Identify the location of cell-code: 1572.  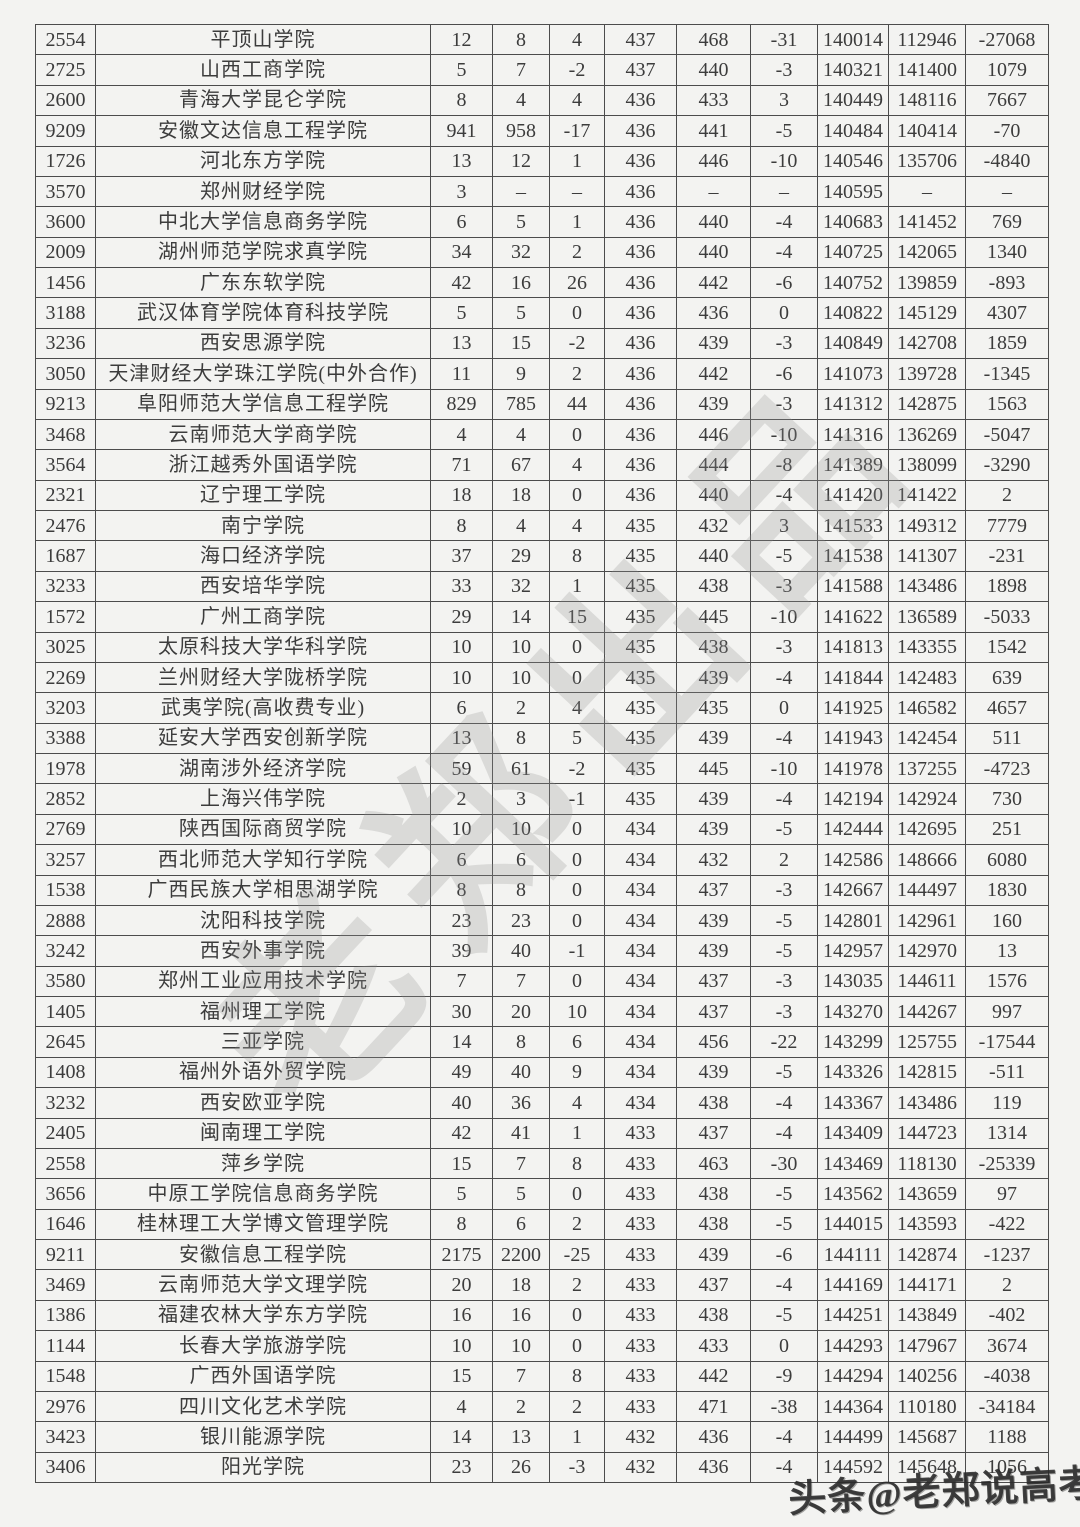
(65, 617).